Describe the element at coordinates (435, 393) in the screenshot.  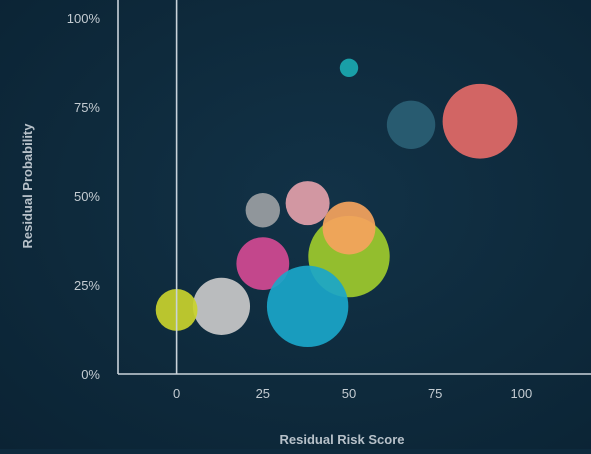
I see `x-tick-label: 75` at that location.